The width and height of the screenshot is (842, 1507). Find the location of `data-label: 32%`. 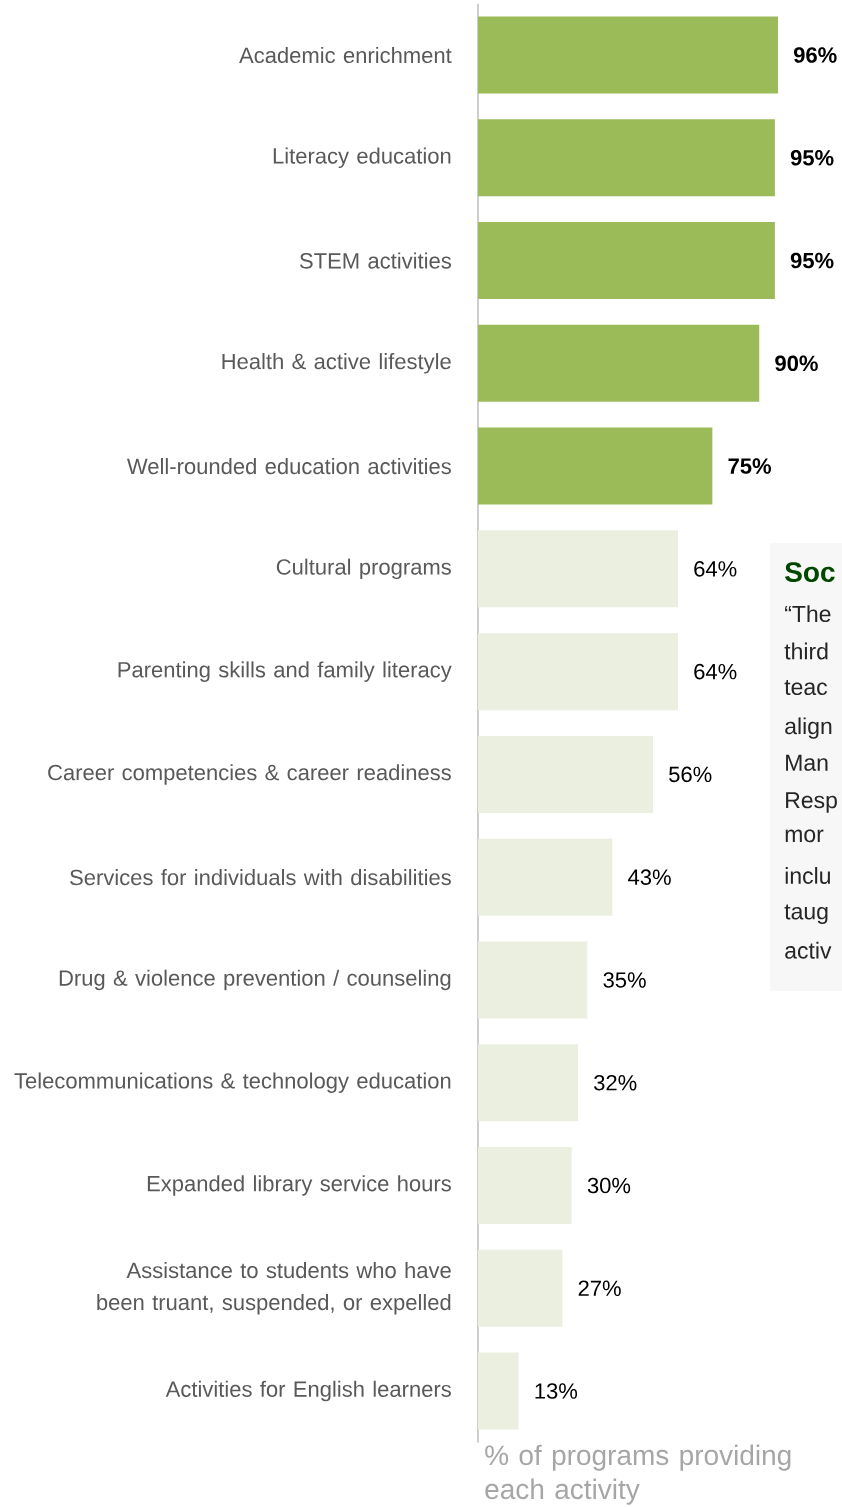

data-label: 32% is located at coordinates (615, 1082).